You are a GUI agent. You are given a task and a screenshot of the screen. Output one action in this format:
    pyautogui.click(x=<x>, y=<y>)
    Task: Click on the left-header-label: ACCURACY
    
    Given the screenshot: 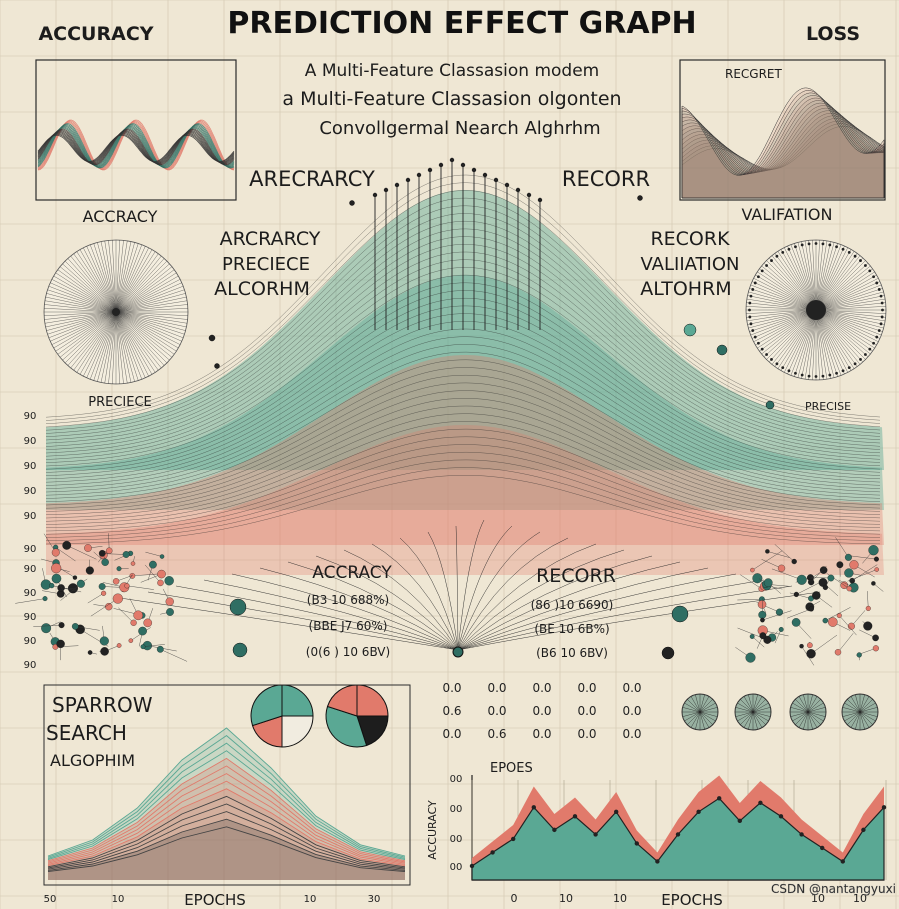 What is the action you would take?
    pyautogui.click(x=95, y=34)
    